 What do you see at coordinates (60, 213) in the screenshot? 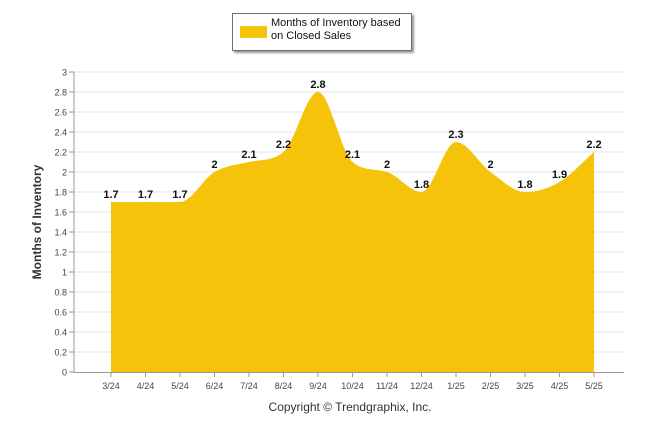
I see `y-tick-label: 1.6` at bounding box center [60, 213].